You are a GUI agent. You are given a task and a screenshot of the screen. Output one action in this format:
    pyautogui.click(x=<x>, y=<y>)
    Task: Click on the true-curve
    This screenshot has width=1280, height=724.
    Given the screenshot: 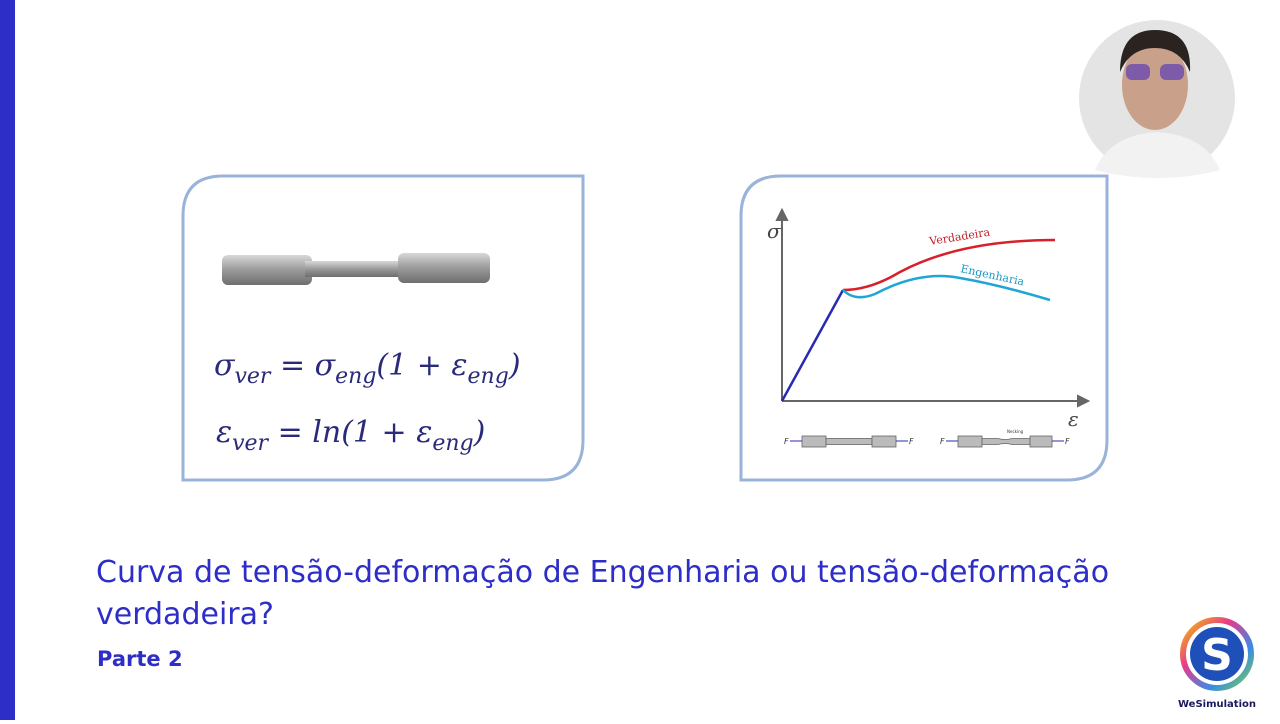 What is the action you would take?
    pyautogui.click(x=949, y=265)
    